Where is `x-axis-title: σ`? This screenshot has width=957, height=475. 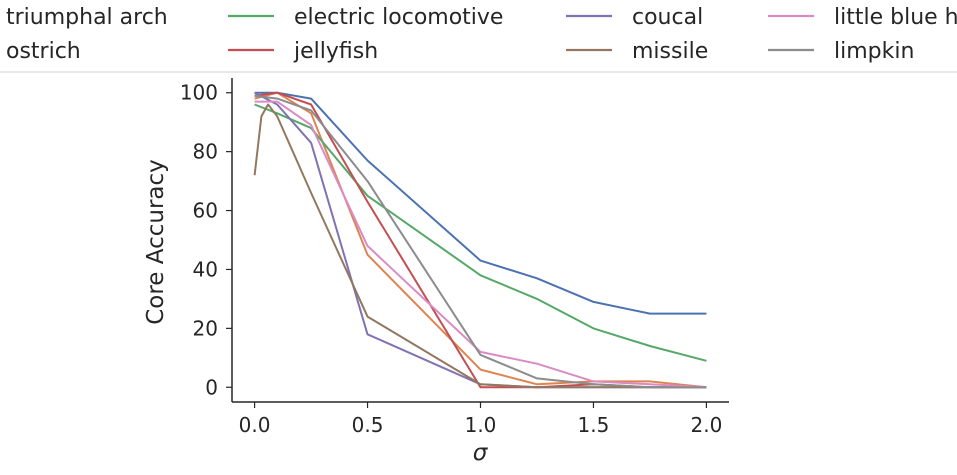
x-axis-title: σ is located at coordinates (481, 453).